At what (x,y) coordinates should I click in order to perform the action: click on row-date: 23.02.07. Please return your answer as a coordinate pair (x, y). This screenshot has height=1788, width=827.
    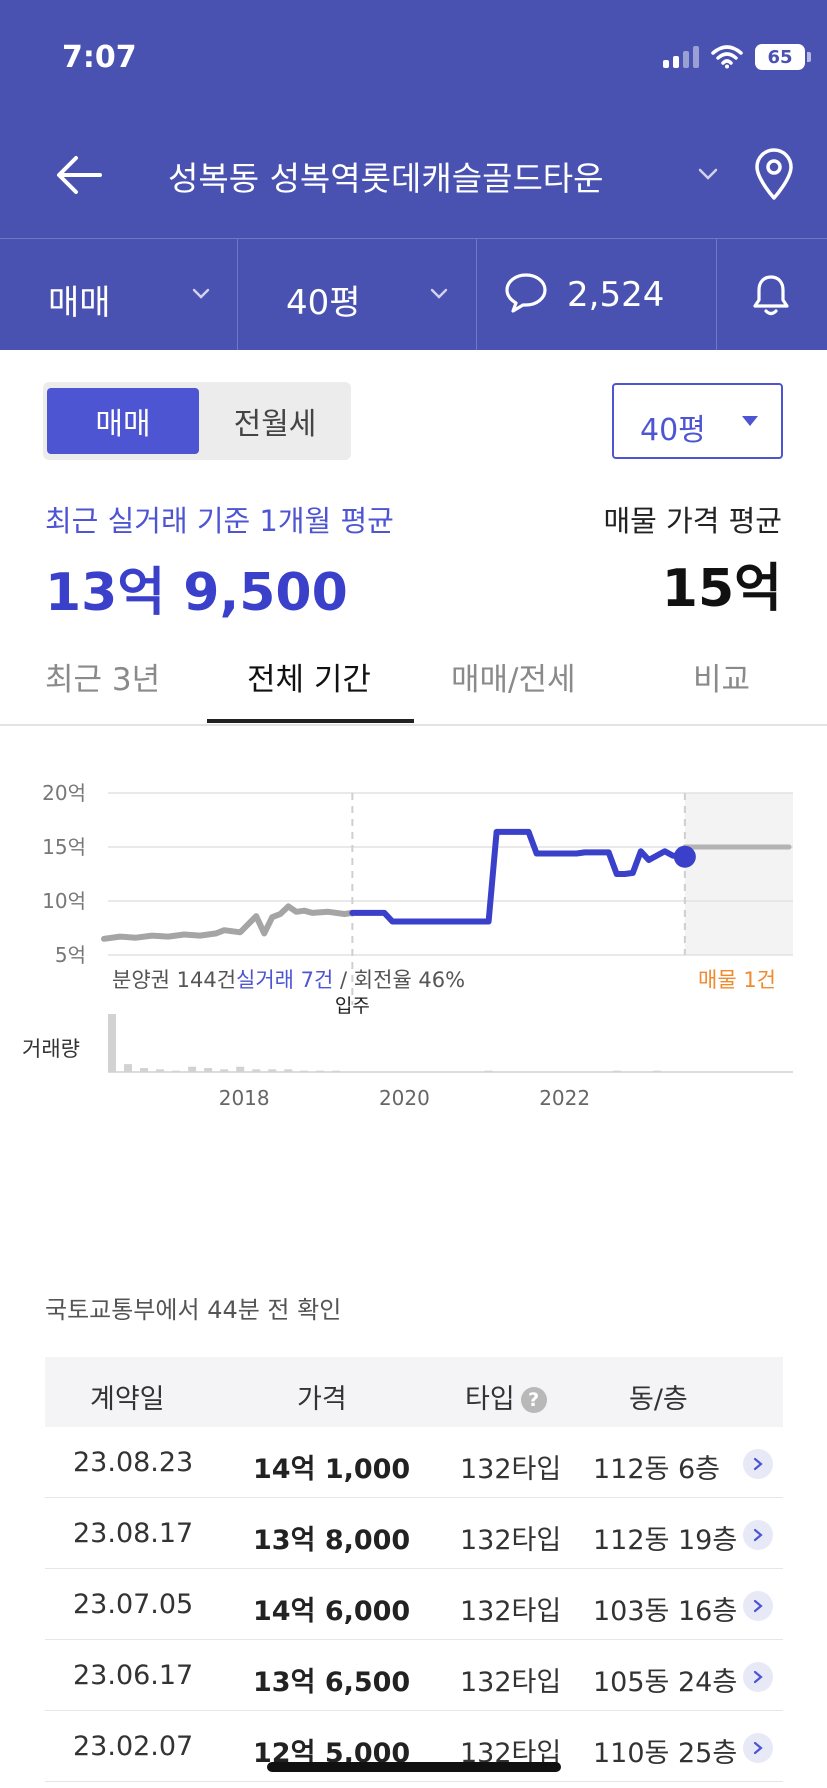
    Looking at the image, I should click on (133, 1746).